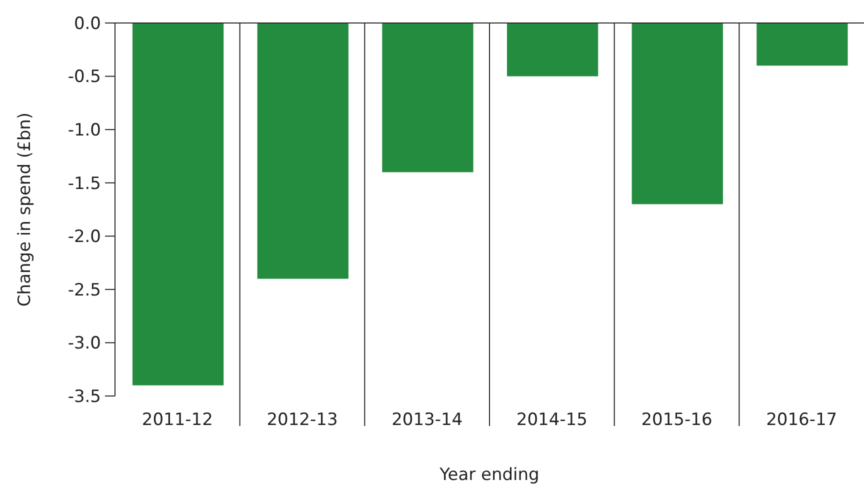 Image resolution: width=864 pixels, height=484 pixels. What do you see at coordinates (427, 420) in the screenshot?
I see `x-tick-label: 2013-14` at bounding box center [427, 420].